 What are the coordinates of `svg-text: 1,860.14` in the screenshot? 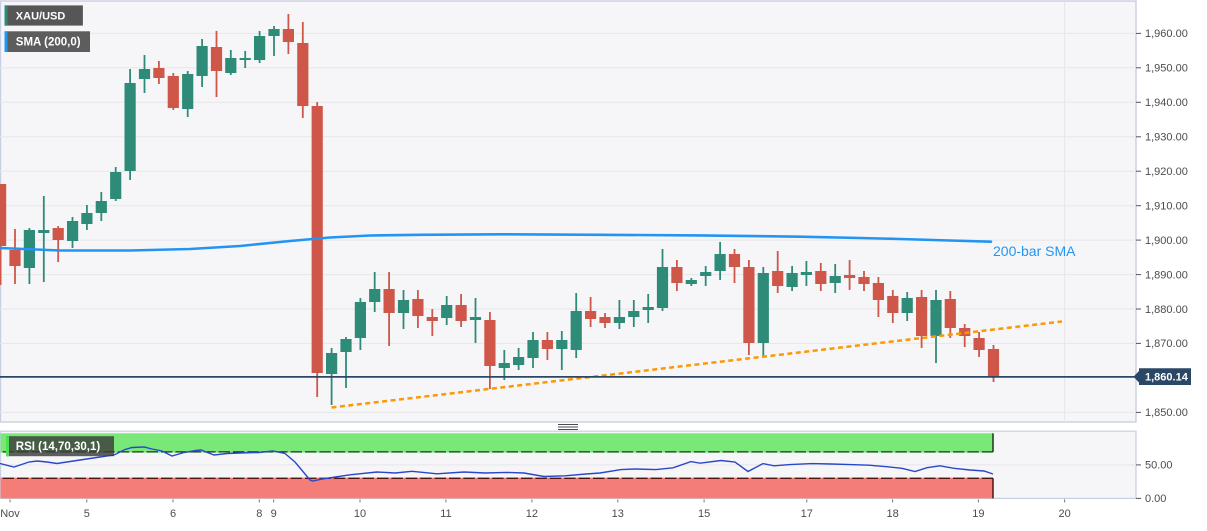 It's located at (1167, 378).